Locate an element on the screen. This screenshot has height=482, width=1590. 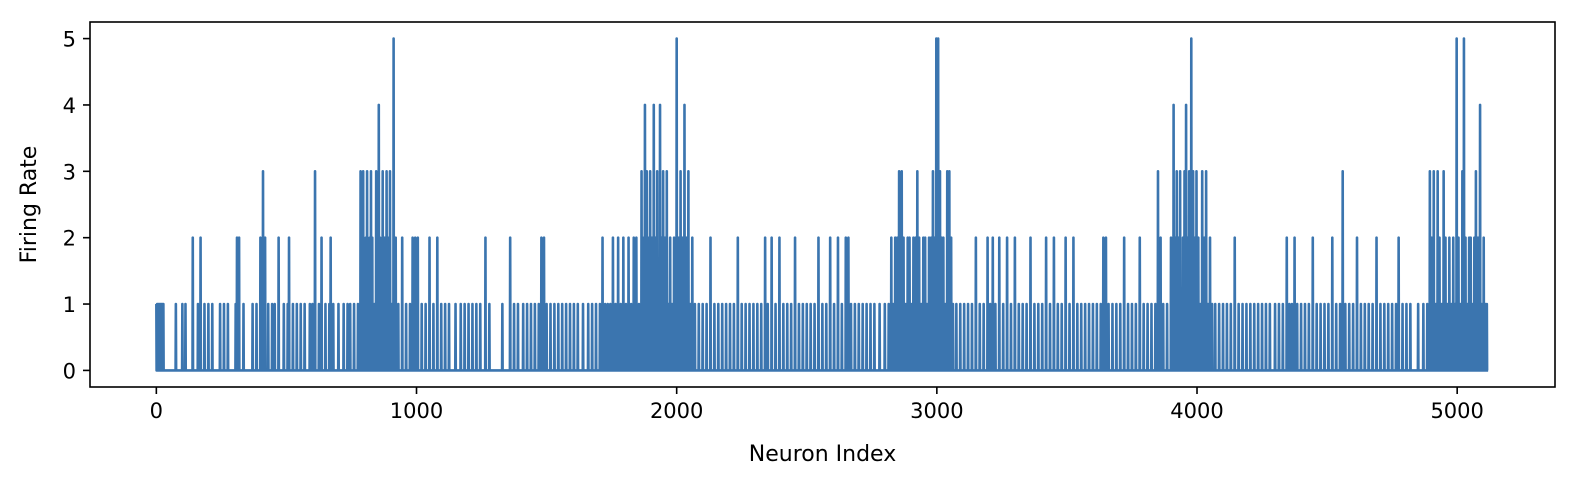
x-tick-label: 2000 is located at coordinates (676, 411).